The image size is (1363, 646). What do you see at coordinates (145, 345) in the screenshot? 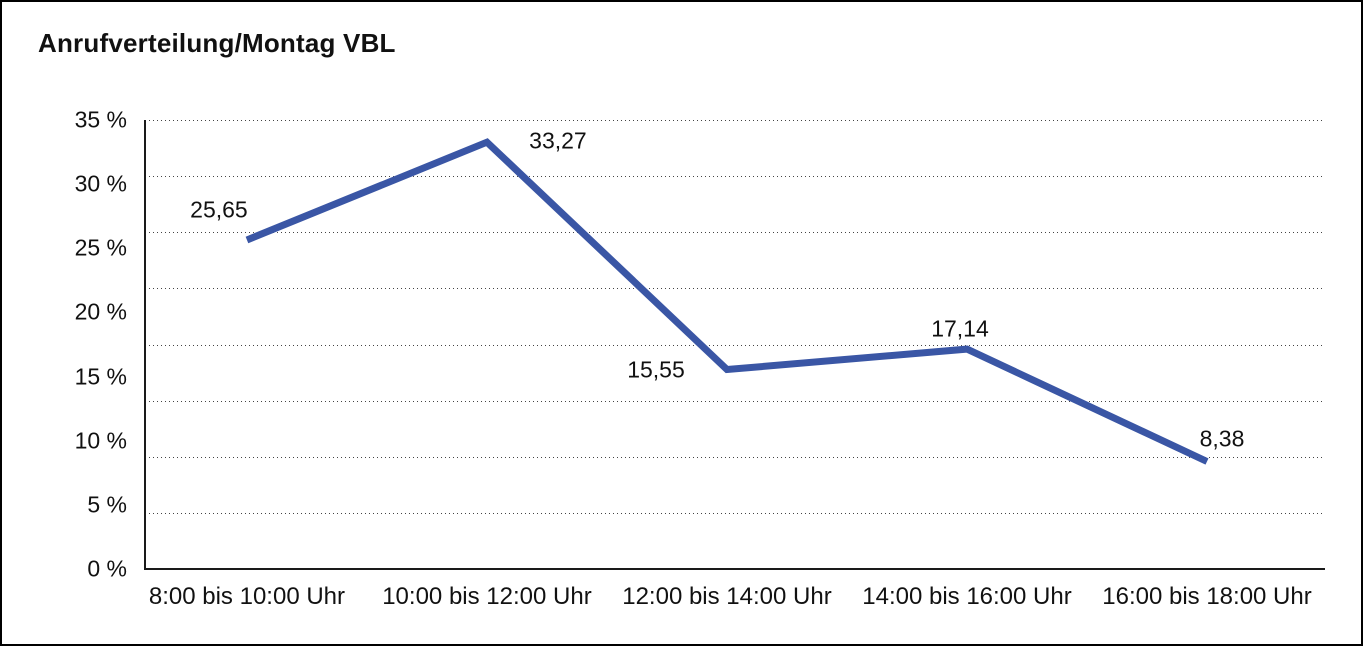
I see `y-axis-line` at bounding box center [145, 345].